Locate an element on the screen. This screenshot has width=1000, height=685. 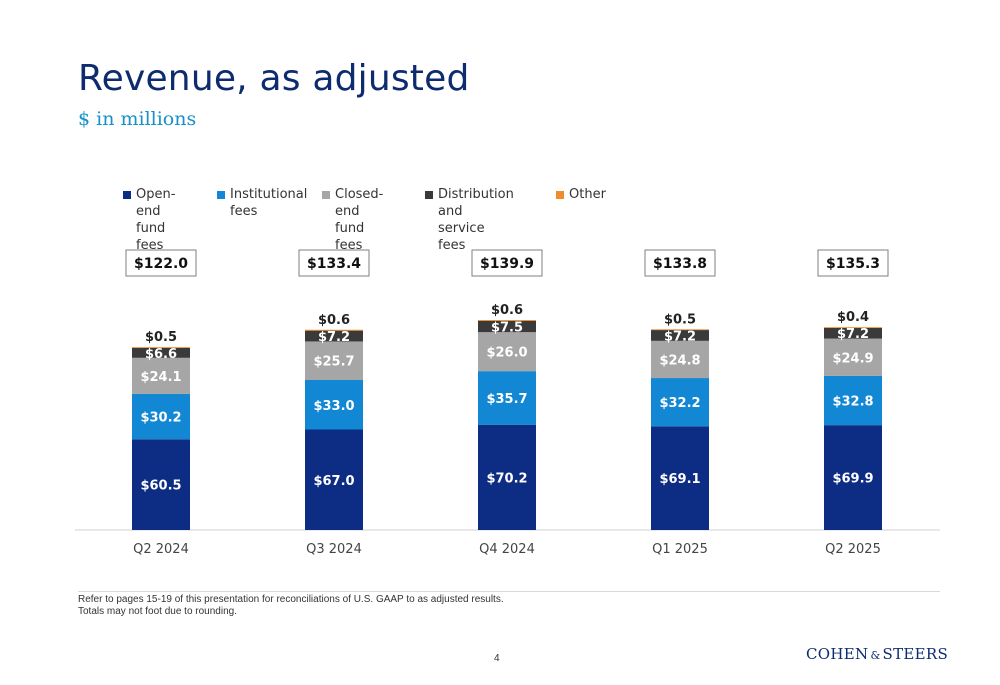
bar-distribution-and-service-fees-q4-2024 is located at coordinates (507, 326).